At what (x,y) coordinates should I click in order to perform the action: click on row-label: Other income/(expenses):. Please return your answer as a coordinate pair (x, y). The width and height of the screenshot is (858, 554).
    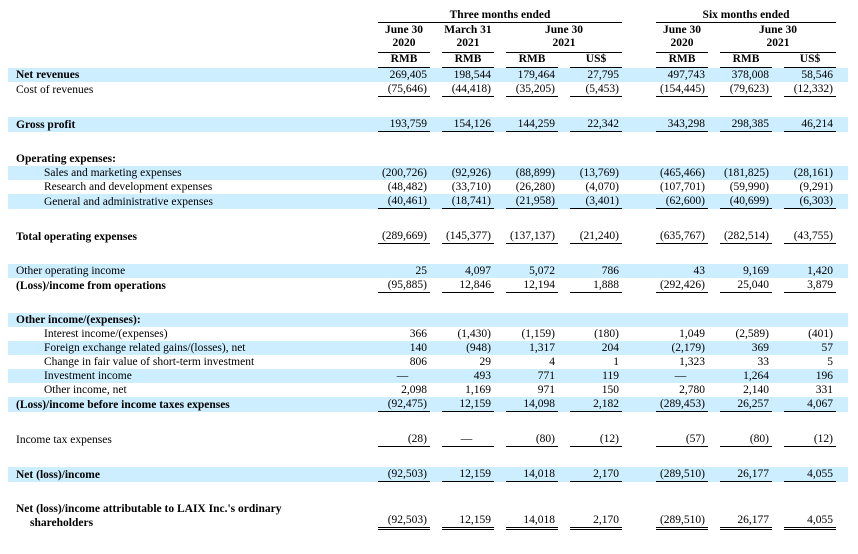
    Looking at the image, I should click on (78, 320).